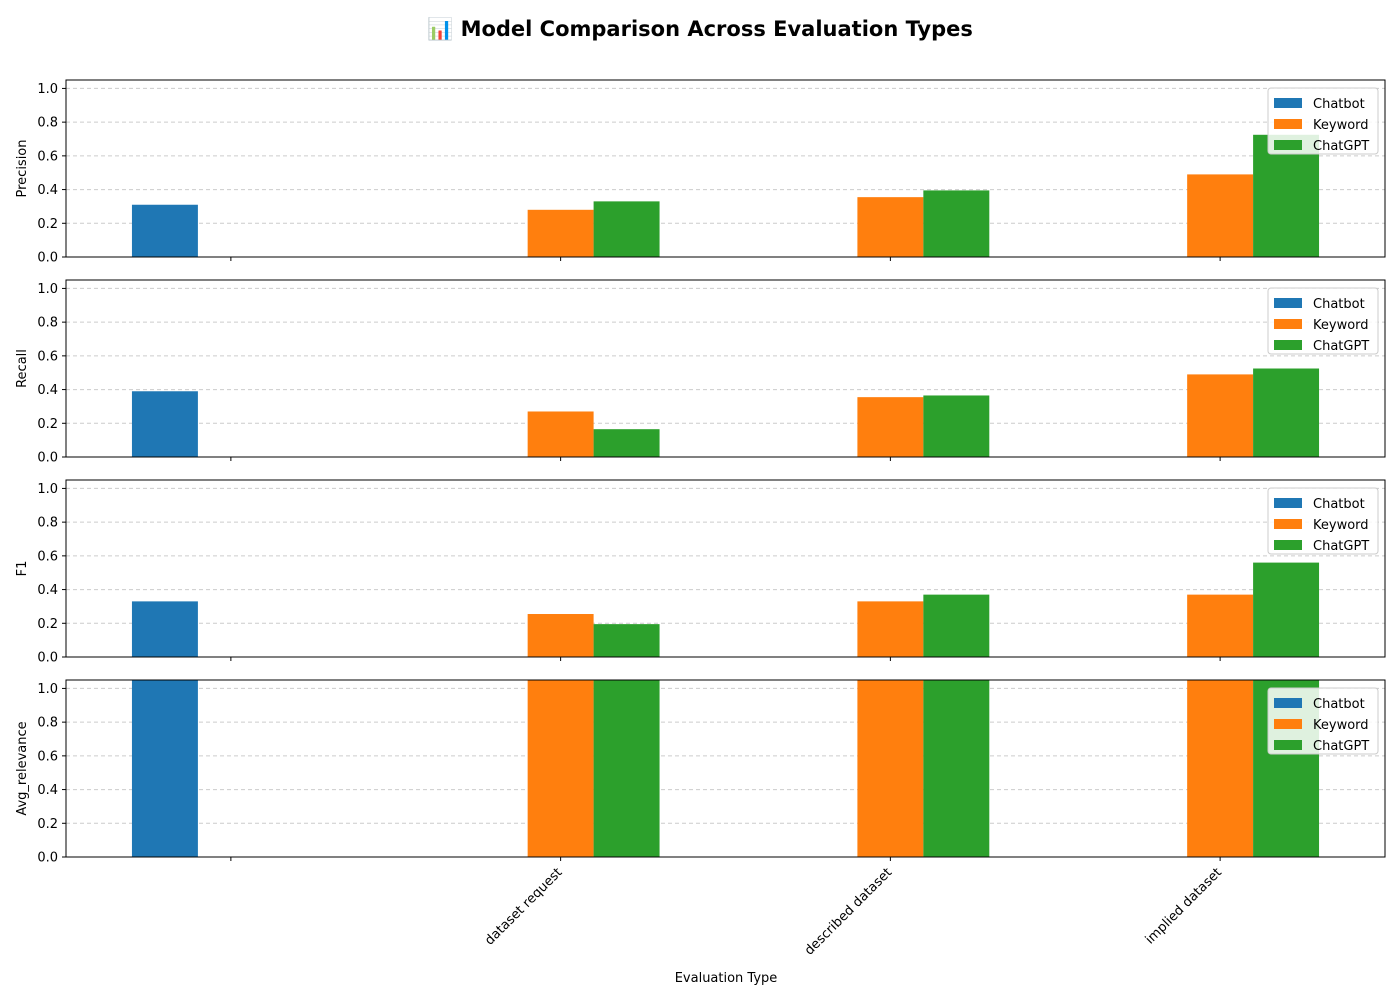 This screenshot has height=1000, width=1400. What do you see at coordinates (1184, 906) in the screenshot?
I see `x-tick-label: implied dataset` at bounding box center [1184, 906].